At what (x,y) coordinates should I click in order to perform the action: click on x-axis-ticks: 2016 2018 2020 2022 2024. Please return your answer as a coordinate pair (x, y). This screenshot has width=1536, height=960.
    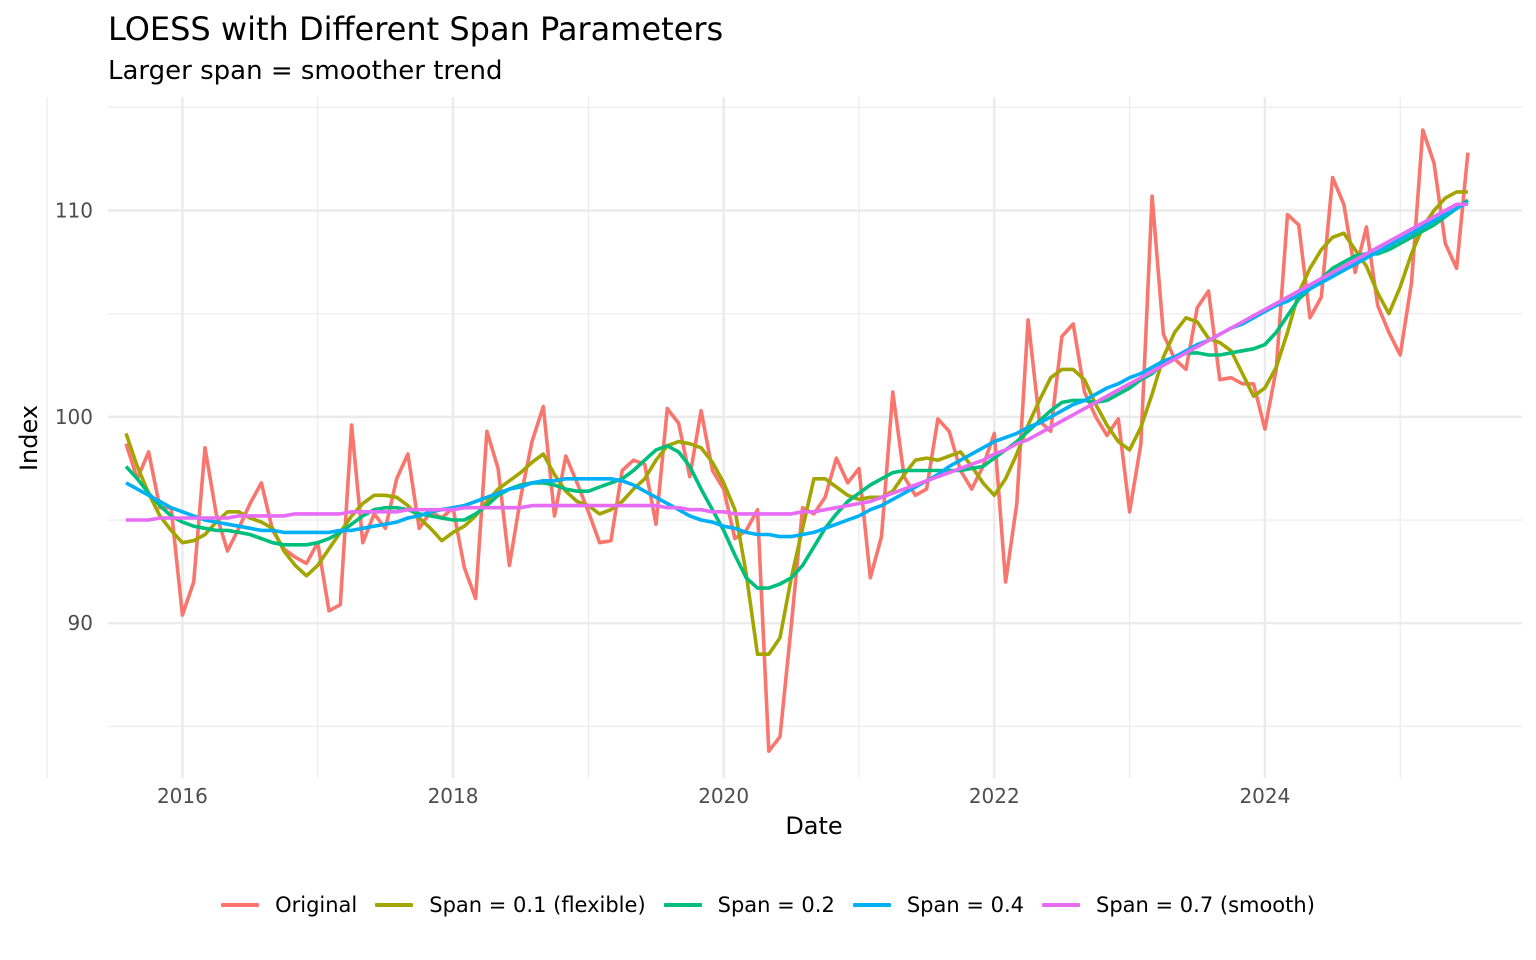
    Looking at the image, I should click on (723, 796).